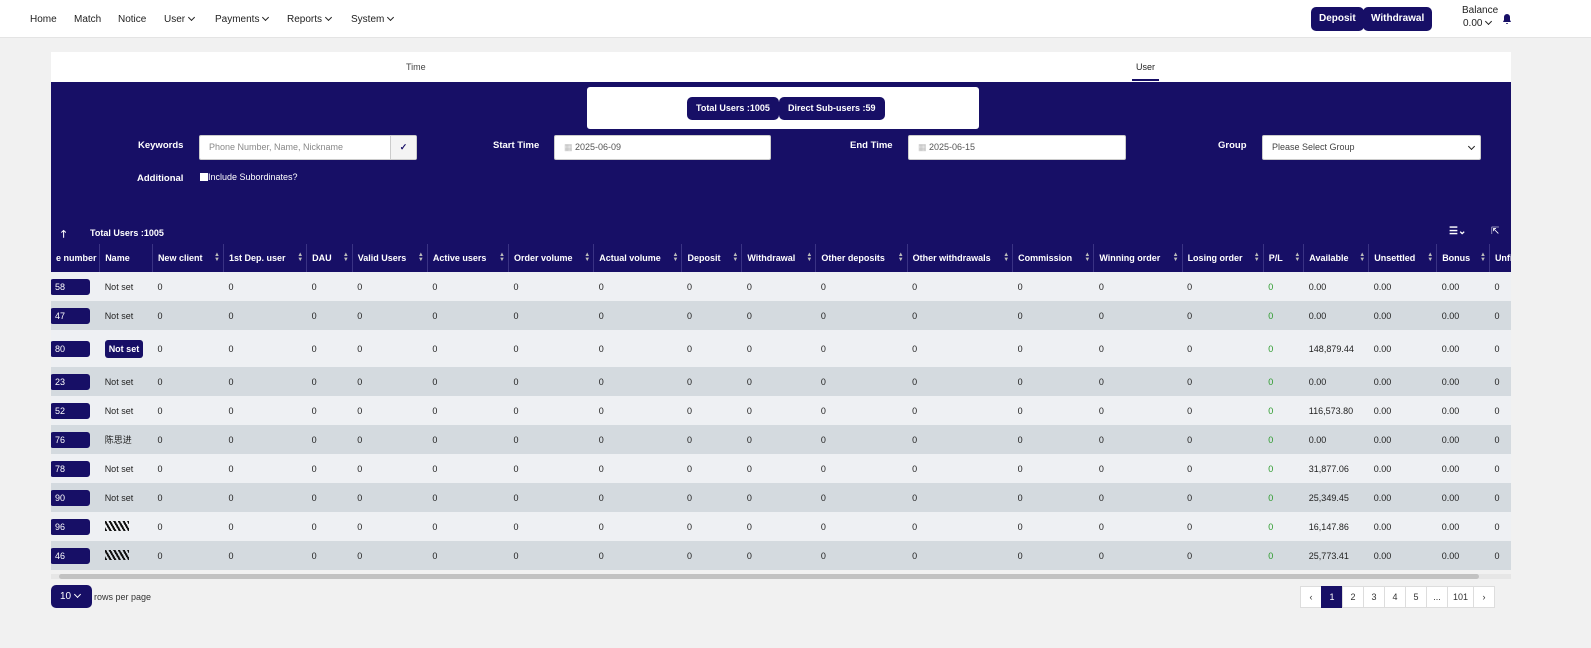 This screenshot has width=1591, height=648. Describe the element at coordinates (1336, 497) in the screenshot. I see `table-cell: 25,349.45` at that location.